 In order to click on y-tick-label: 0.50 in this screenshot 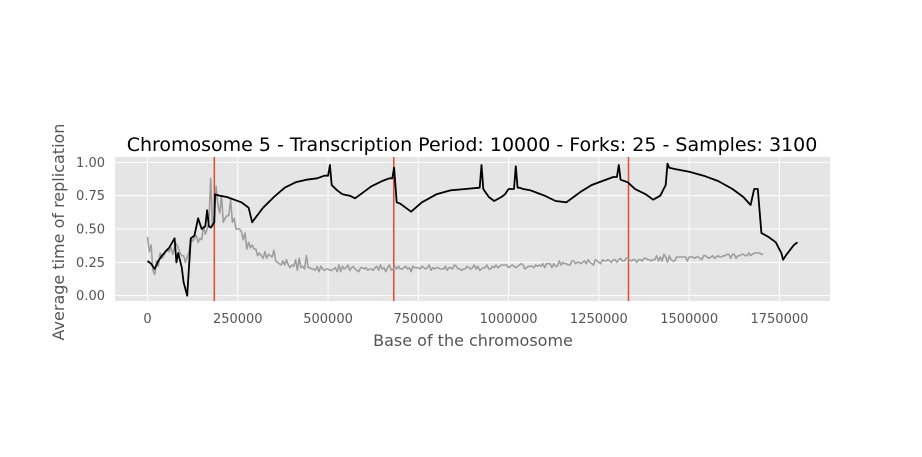, I will do `click(90, 230)`.